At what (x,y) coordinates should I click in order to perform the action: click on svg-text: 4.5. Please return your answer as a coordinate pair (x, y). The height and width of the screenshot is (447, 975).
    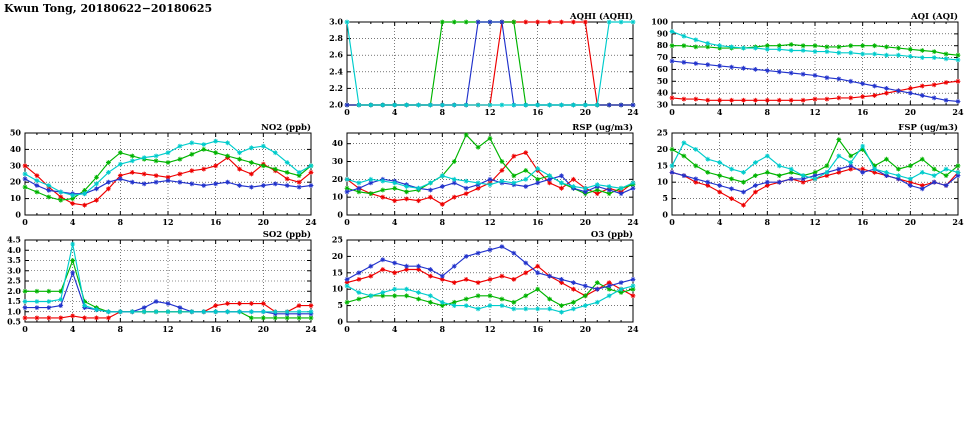
    Looking at the image, I should click on (14, 240).